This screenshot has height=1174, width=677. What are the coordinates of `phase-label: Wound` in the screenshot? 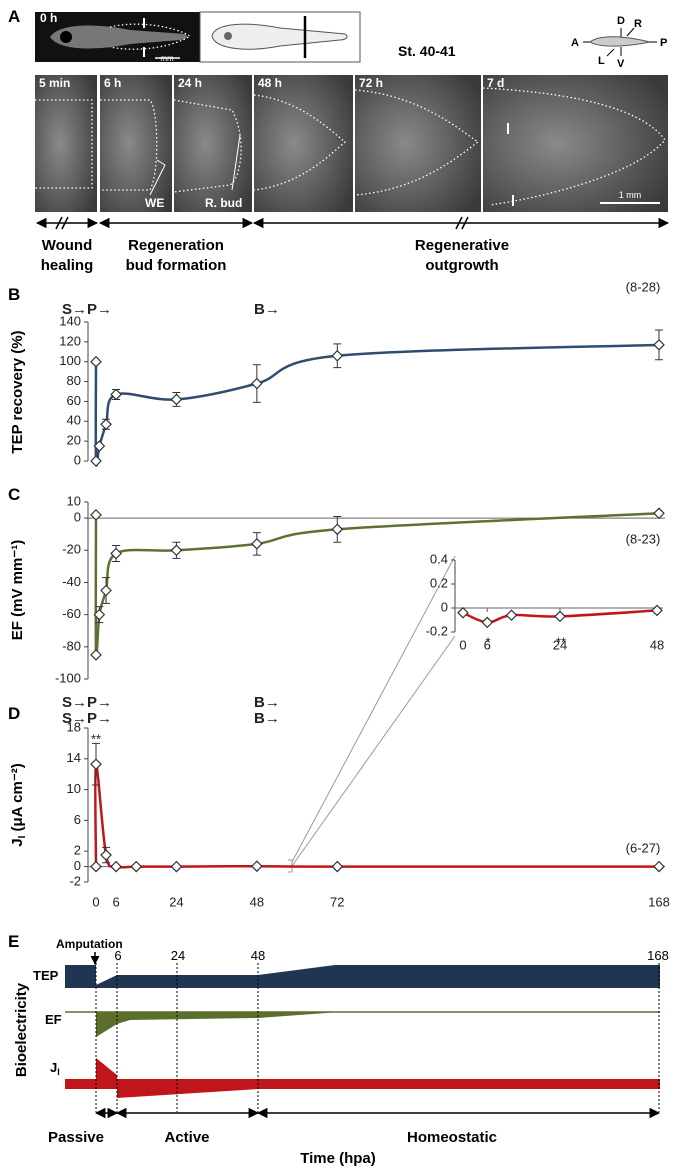 It's located at (67, 245).